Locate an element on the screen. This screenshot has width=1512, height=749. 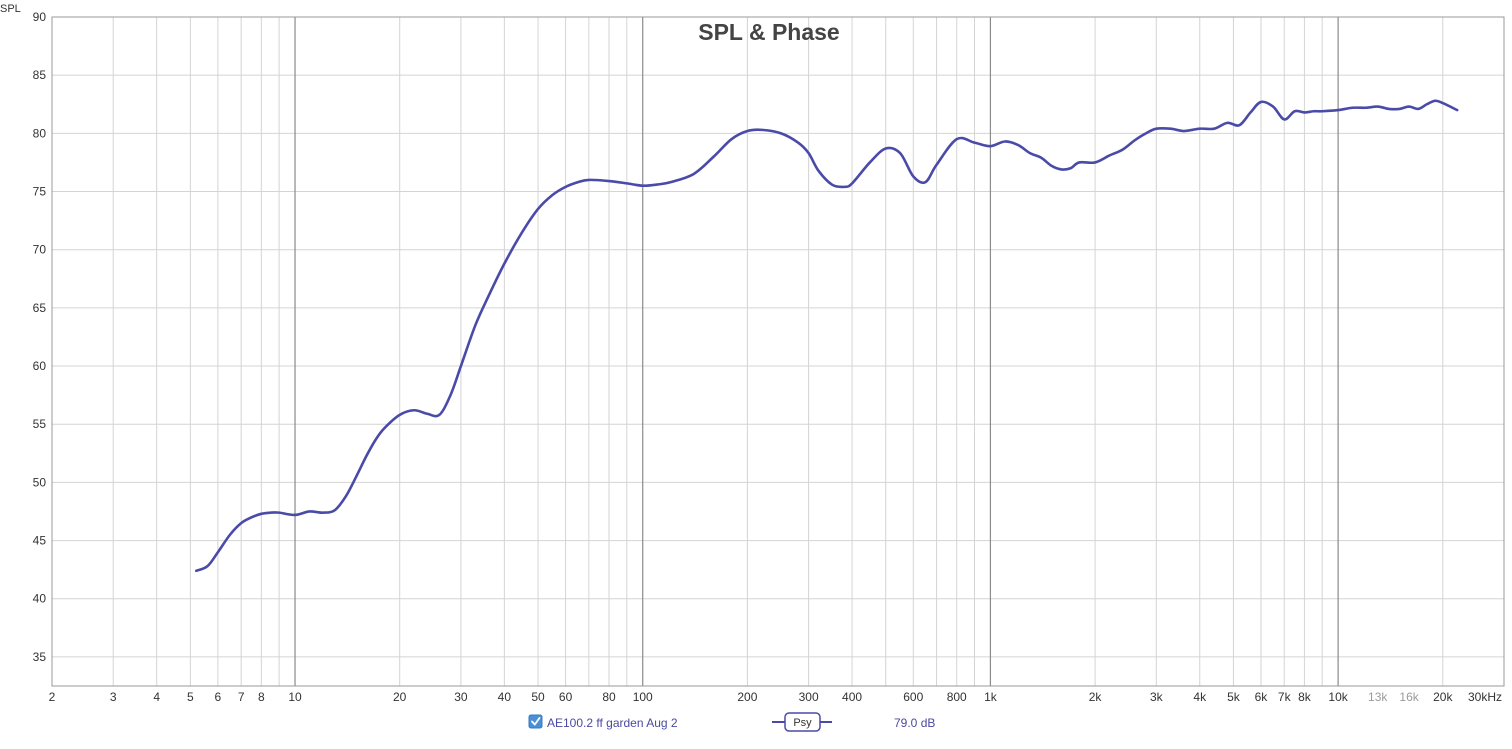
smoothing-label: Psy is located at coordinates (802, 723).